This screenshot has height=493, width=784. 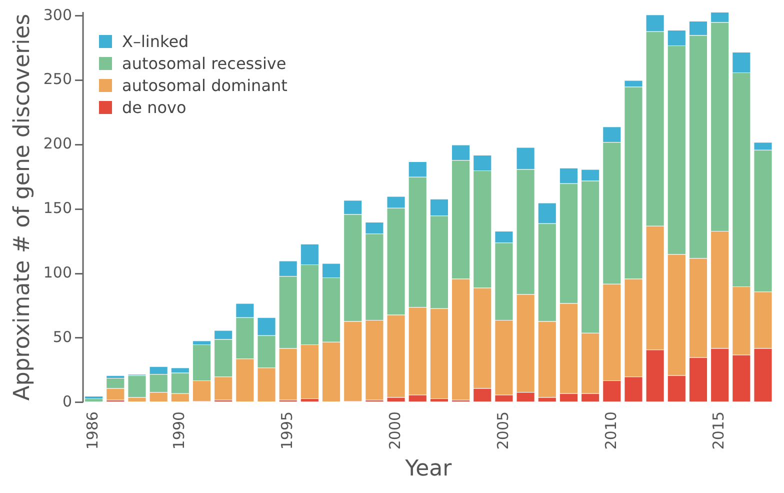 What do you see at coordinates (287, 430) in the screenshot?
I see `x-tick-label: 1995` at bounding box center [287, 430].